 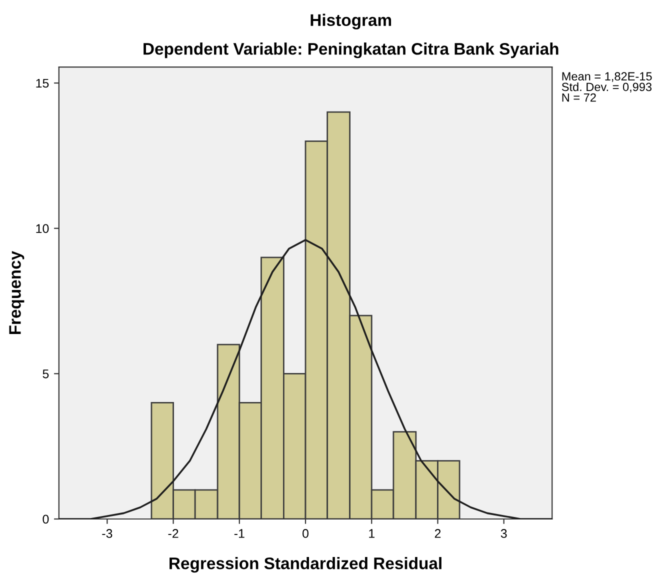 I want to click on text: Std. Dev. = 0,993, so click(x=607, y=87).